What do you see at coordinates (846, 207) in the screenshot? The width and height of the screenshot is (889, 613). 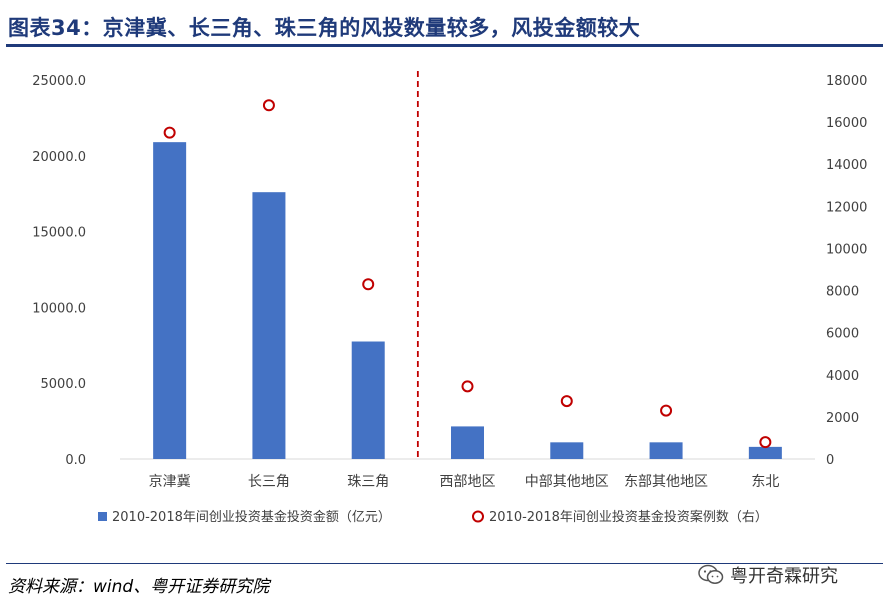 I see `right-axis-tick-label: 12000` at bounding box center [846, 207].